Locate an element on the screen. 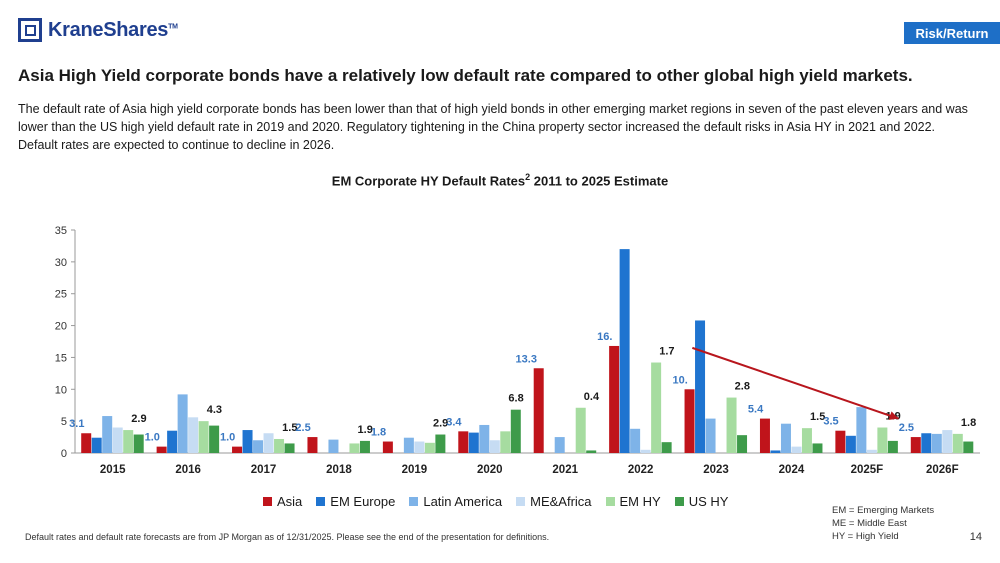 The width and height of the screenshot is (1000, 563). data-label-us-hy: 6.8 is located at coordinates (515, 399).